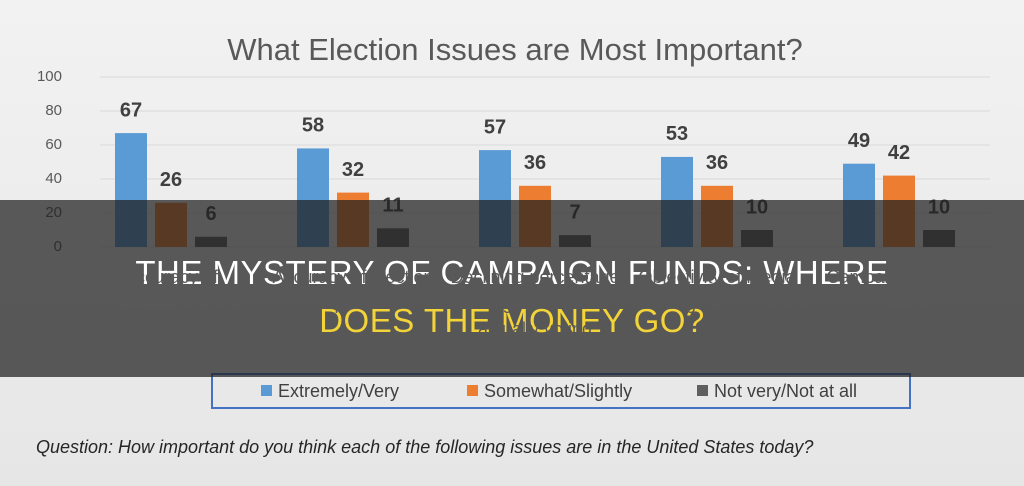  I want to click on legend-label: Extremely/Very, so click(339, 391).